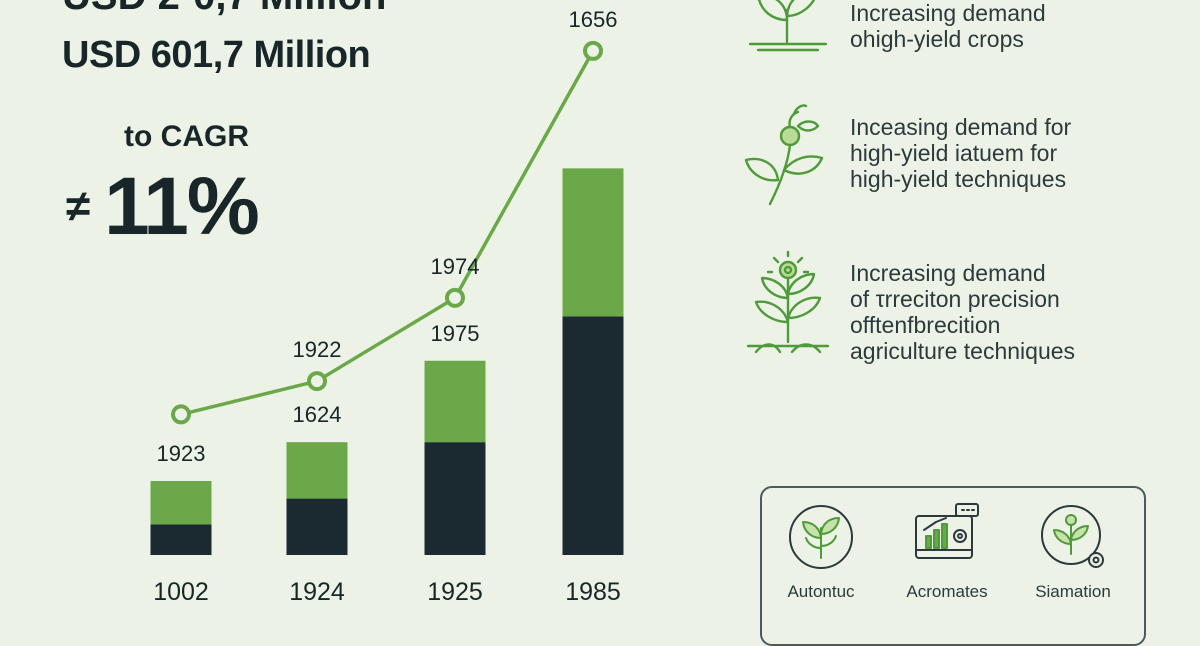 The height and width of the screenshot is (646, 1200). What do you see at coordinates (455, 333) in the screenshot?
I see `bar-data-label: 1975` at bounding box center [455, 333].